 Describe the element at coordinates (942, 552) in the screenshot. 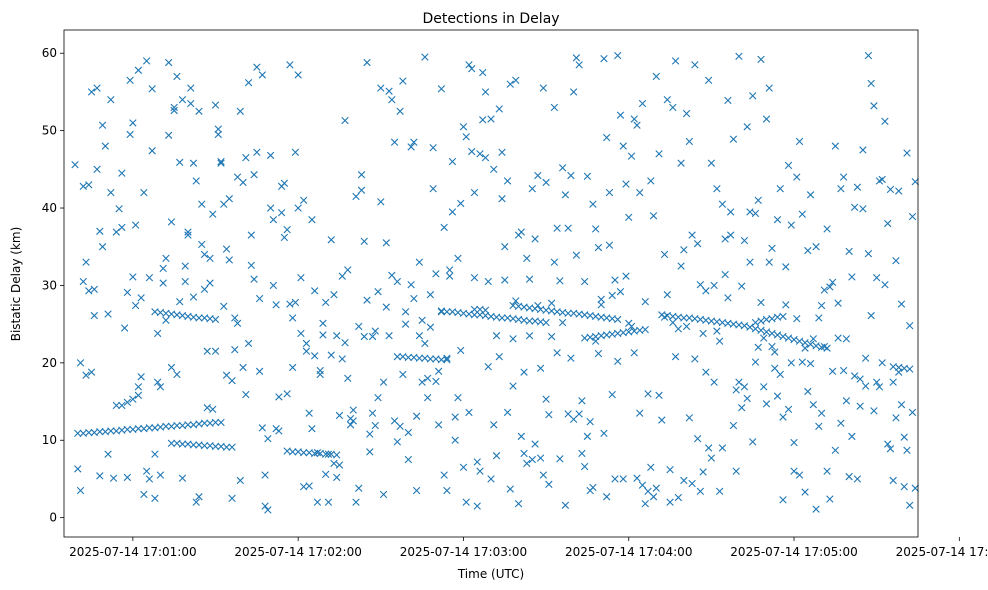

I see `x-tick-label: 2025-07-14 17:06:00` at that location.